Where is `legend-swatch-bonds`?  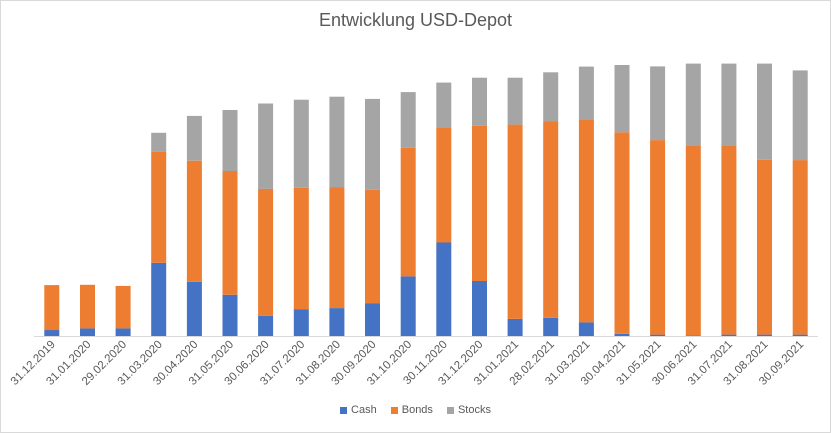 legend-swatch-bonds is located at coordinates (394, 410).